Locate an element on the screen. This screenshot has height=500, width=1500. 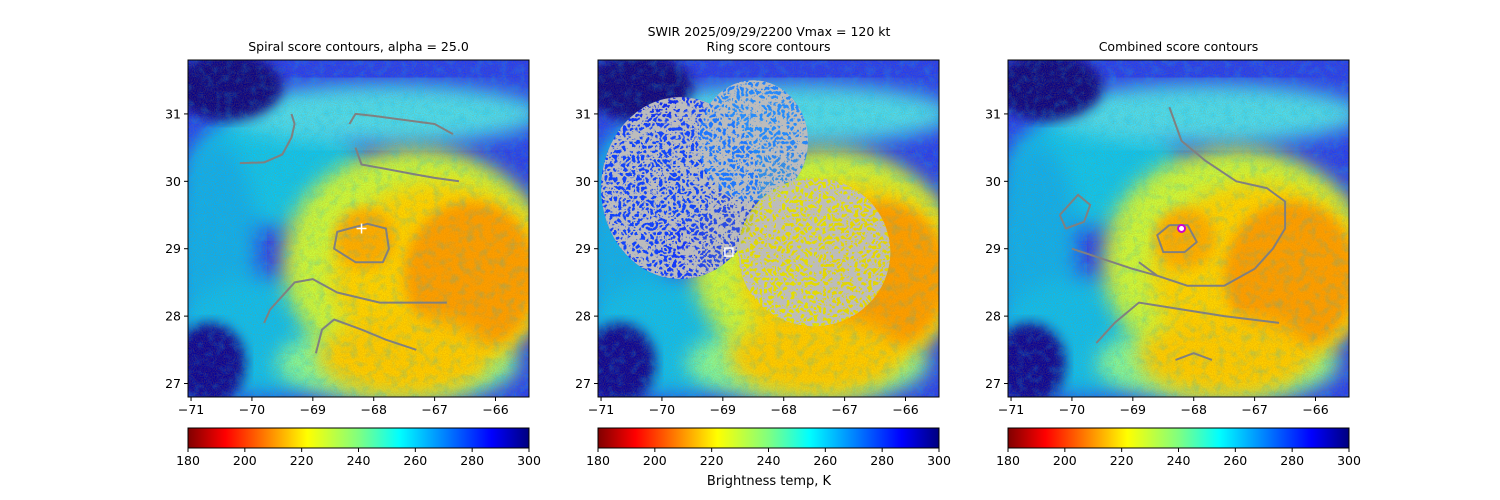
figure-suptitle: SWIR 2025/09/29/2200 Vmax = 120 kt is located at coordinates (769, 31).